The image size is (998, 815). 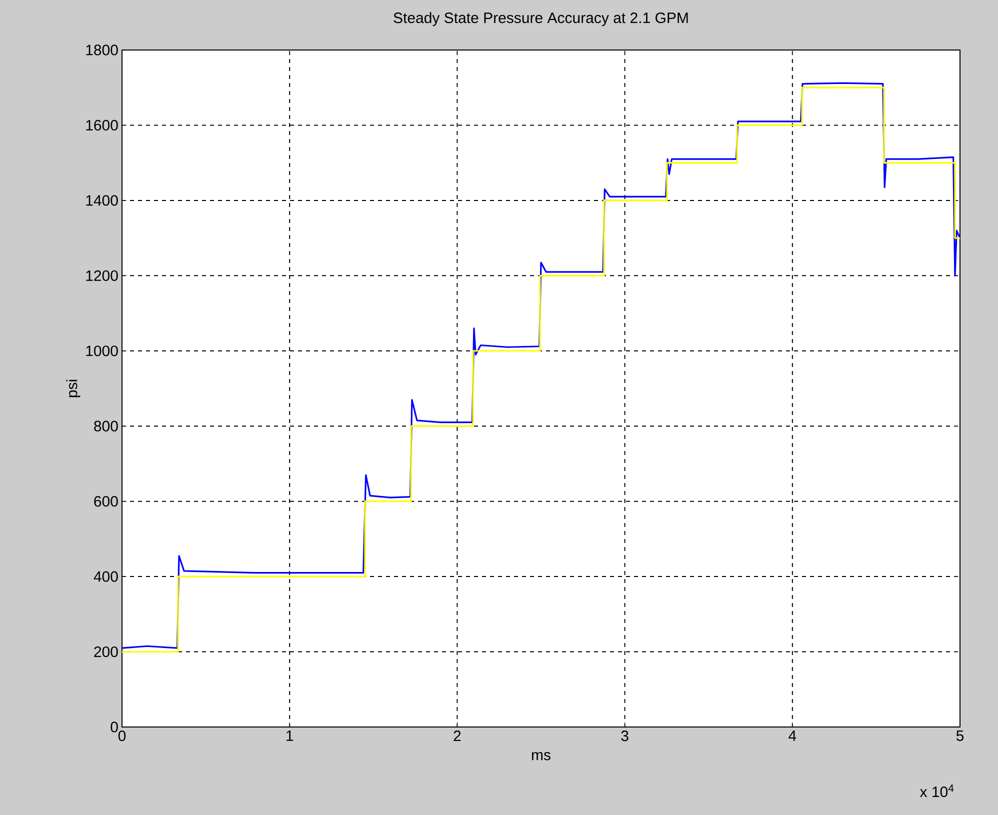 What do you see at coordinates (792, 735) in the screenshot?
I see `x-tick-label: 4` at bounding box center [792, 735].